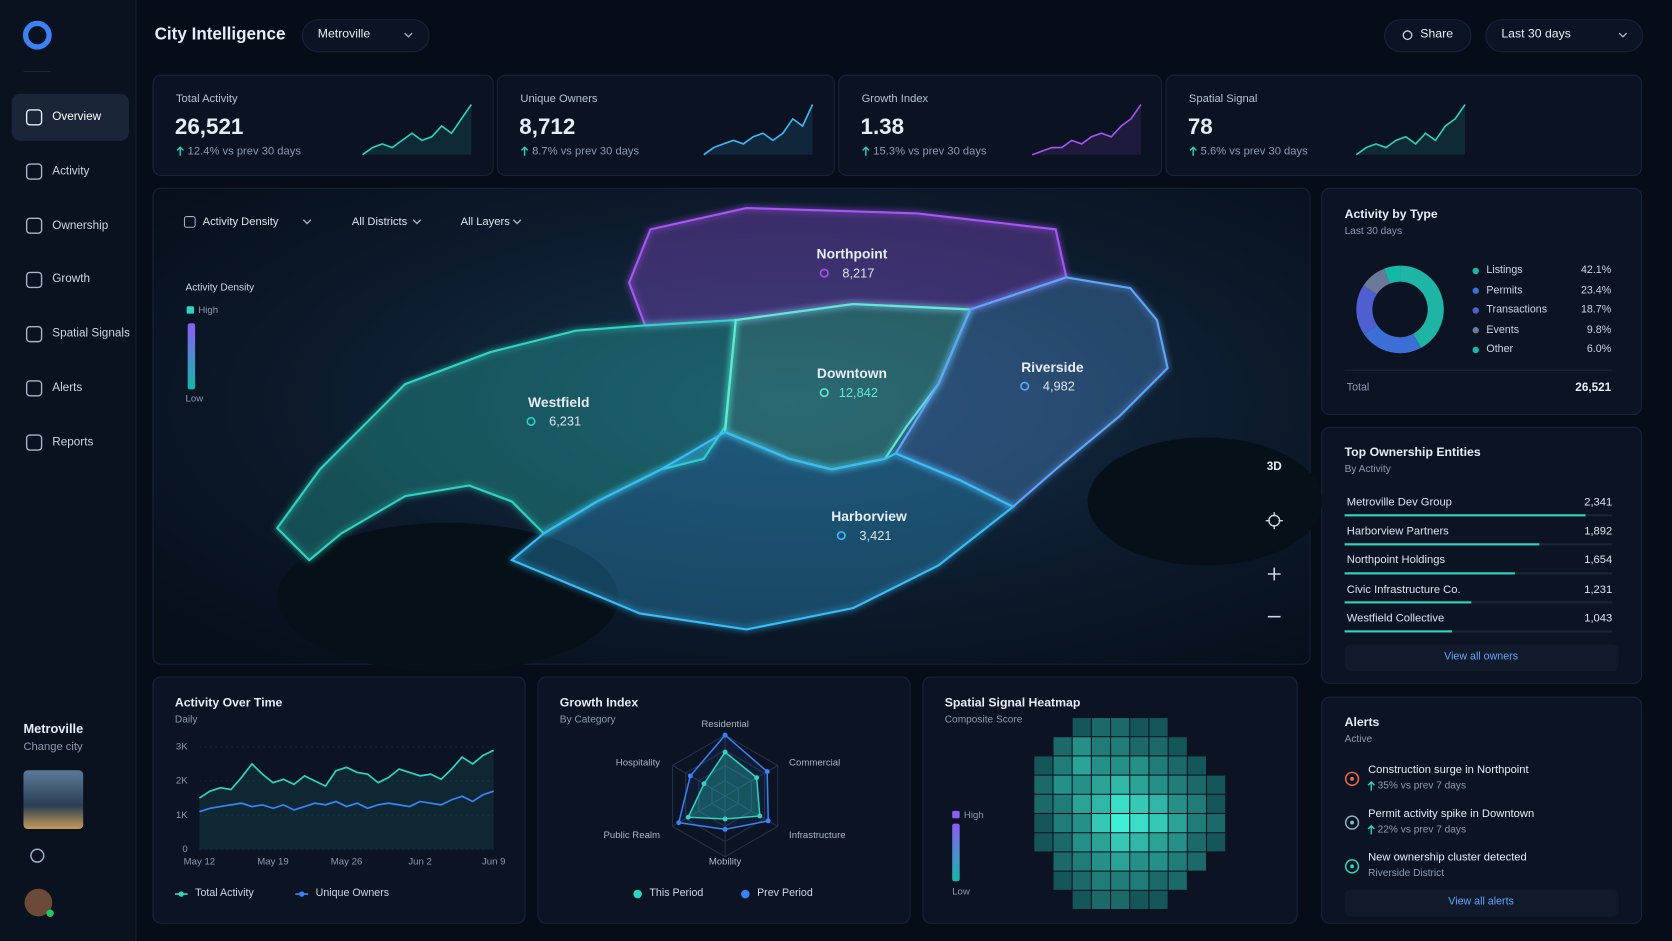 The image size is (1672, 941). Describe the element at coordinates (344, 34) in the screenshot. I see `city-select-label: Metroville` at that location.